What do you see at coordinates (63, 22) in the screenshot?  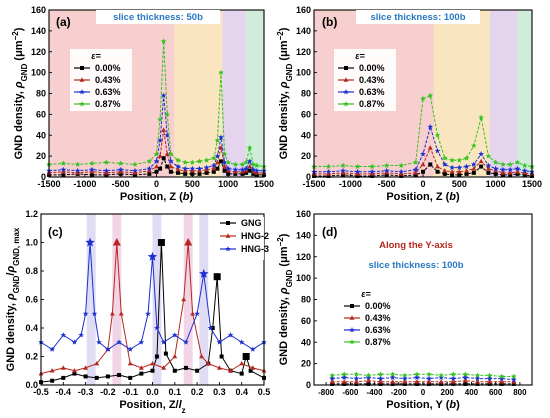 I see `panel-label: (a)` at bounding box center [63, 22].